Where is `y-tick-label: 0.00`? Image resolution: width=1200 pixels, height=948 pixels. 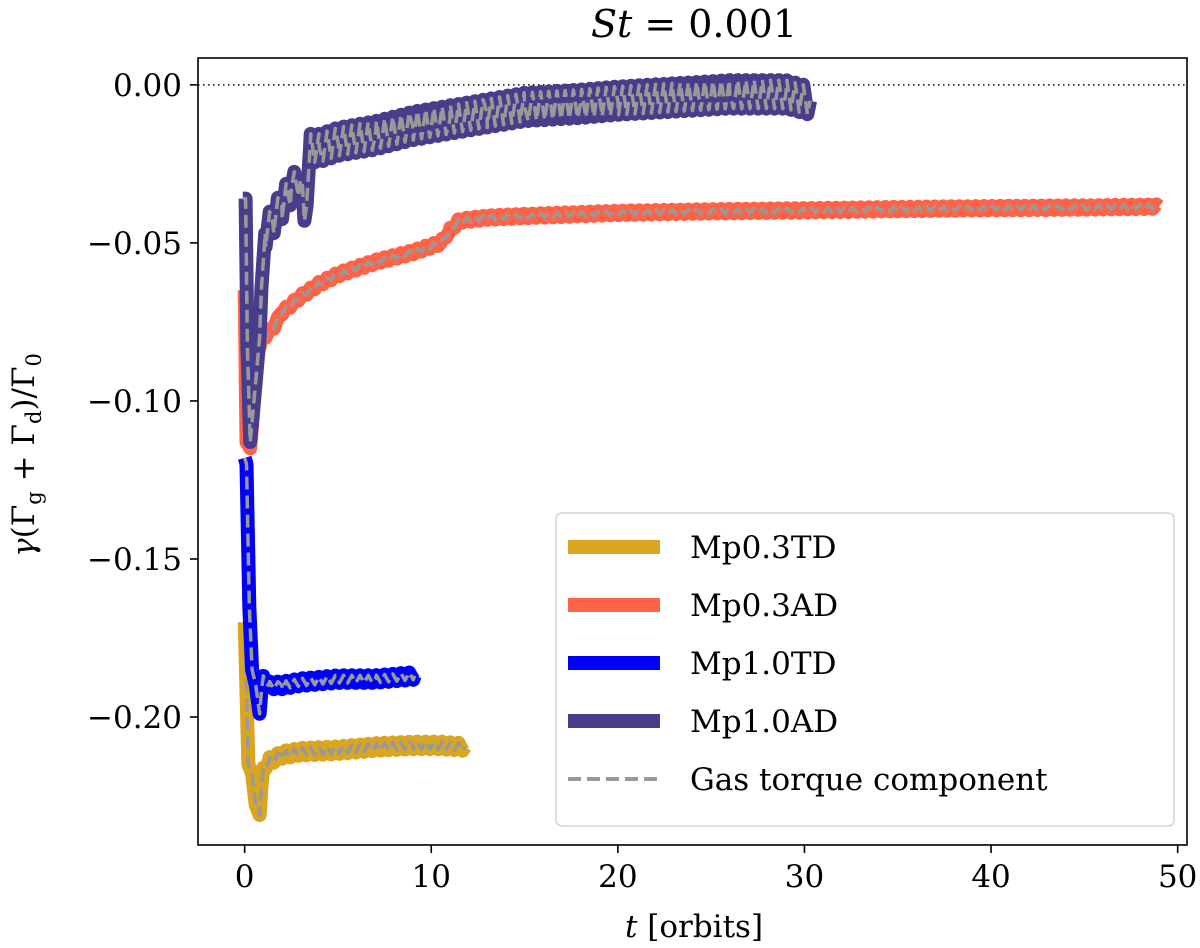 y-tick-label: 0.00 is located at coordinates (147, 86).